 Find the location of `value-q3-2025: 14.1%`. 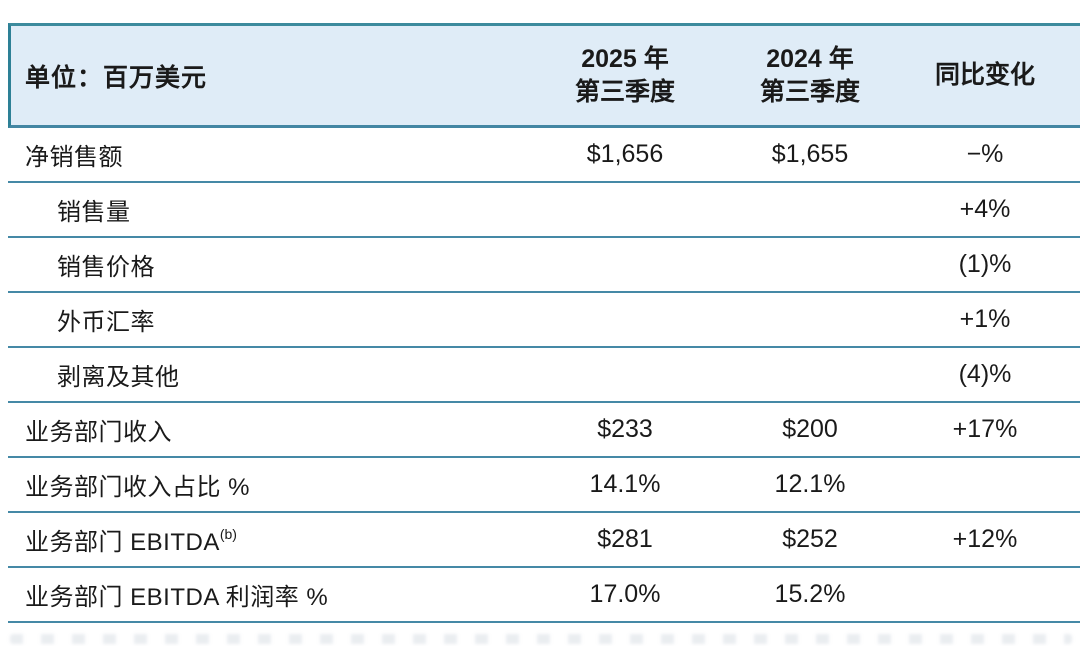

value-q3-2025: 14.1% is located at coordinates (625, 484).